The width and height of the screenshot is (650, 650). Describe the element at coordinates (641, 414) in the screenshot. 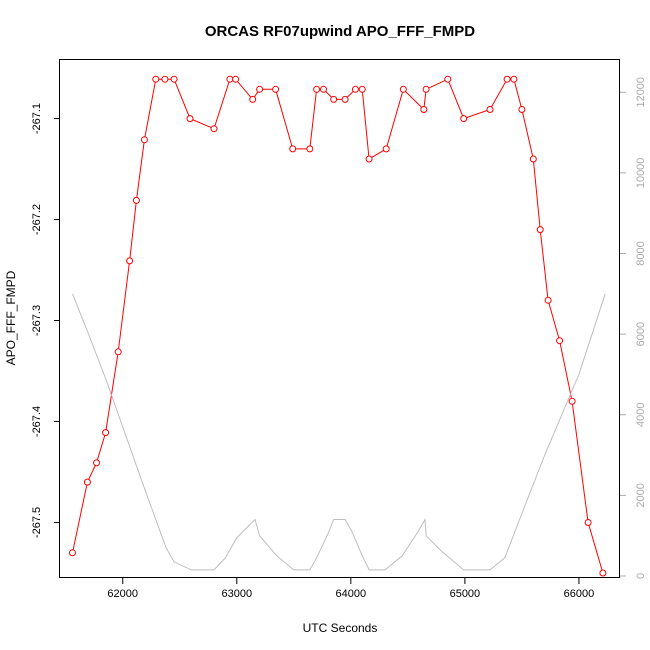

I see `y2-tick-label: 4000` at that location.